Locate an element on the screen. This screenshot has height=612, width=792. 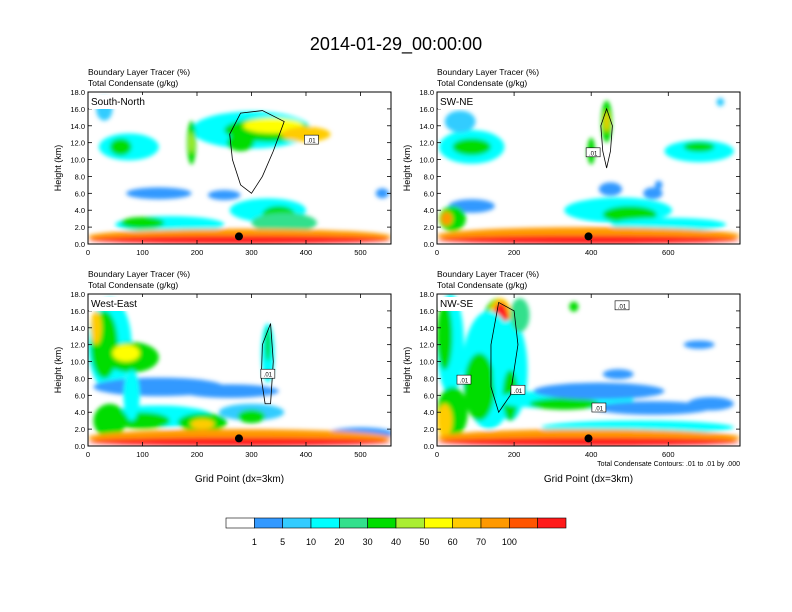
x-tick-label: 300 is located at coordinates (251, 252).